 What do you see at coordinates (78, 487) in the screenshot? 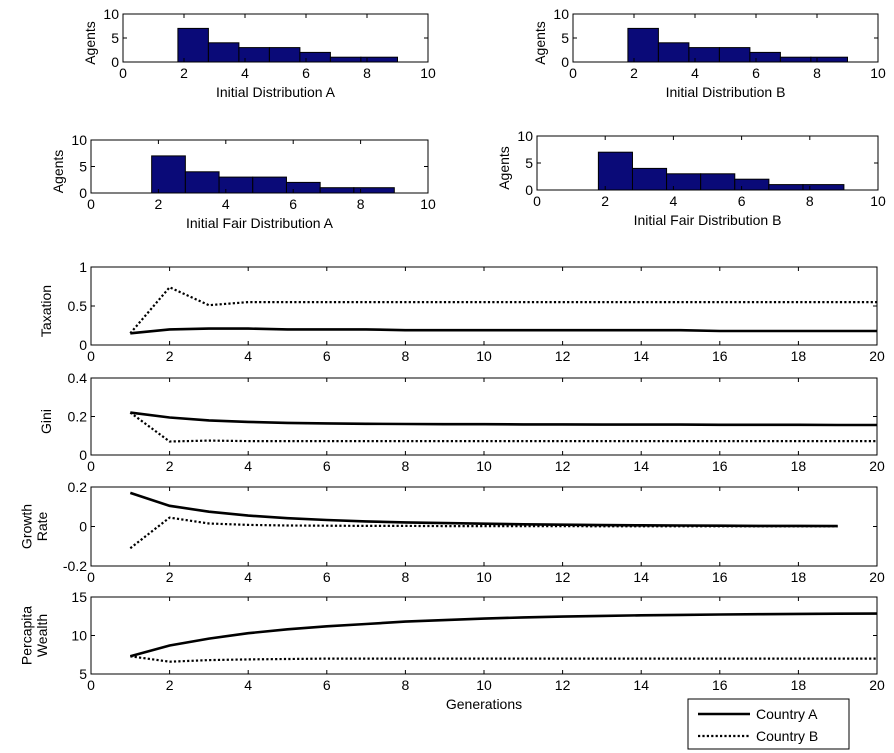
I see `y-tick-label: 0.2` at bounding box center [78, 487].